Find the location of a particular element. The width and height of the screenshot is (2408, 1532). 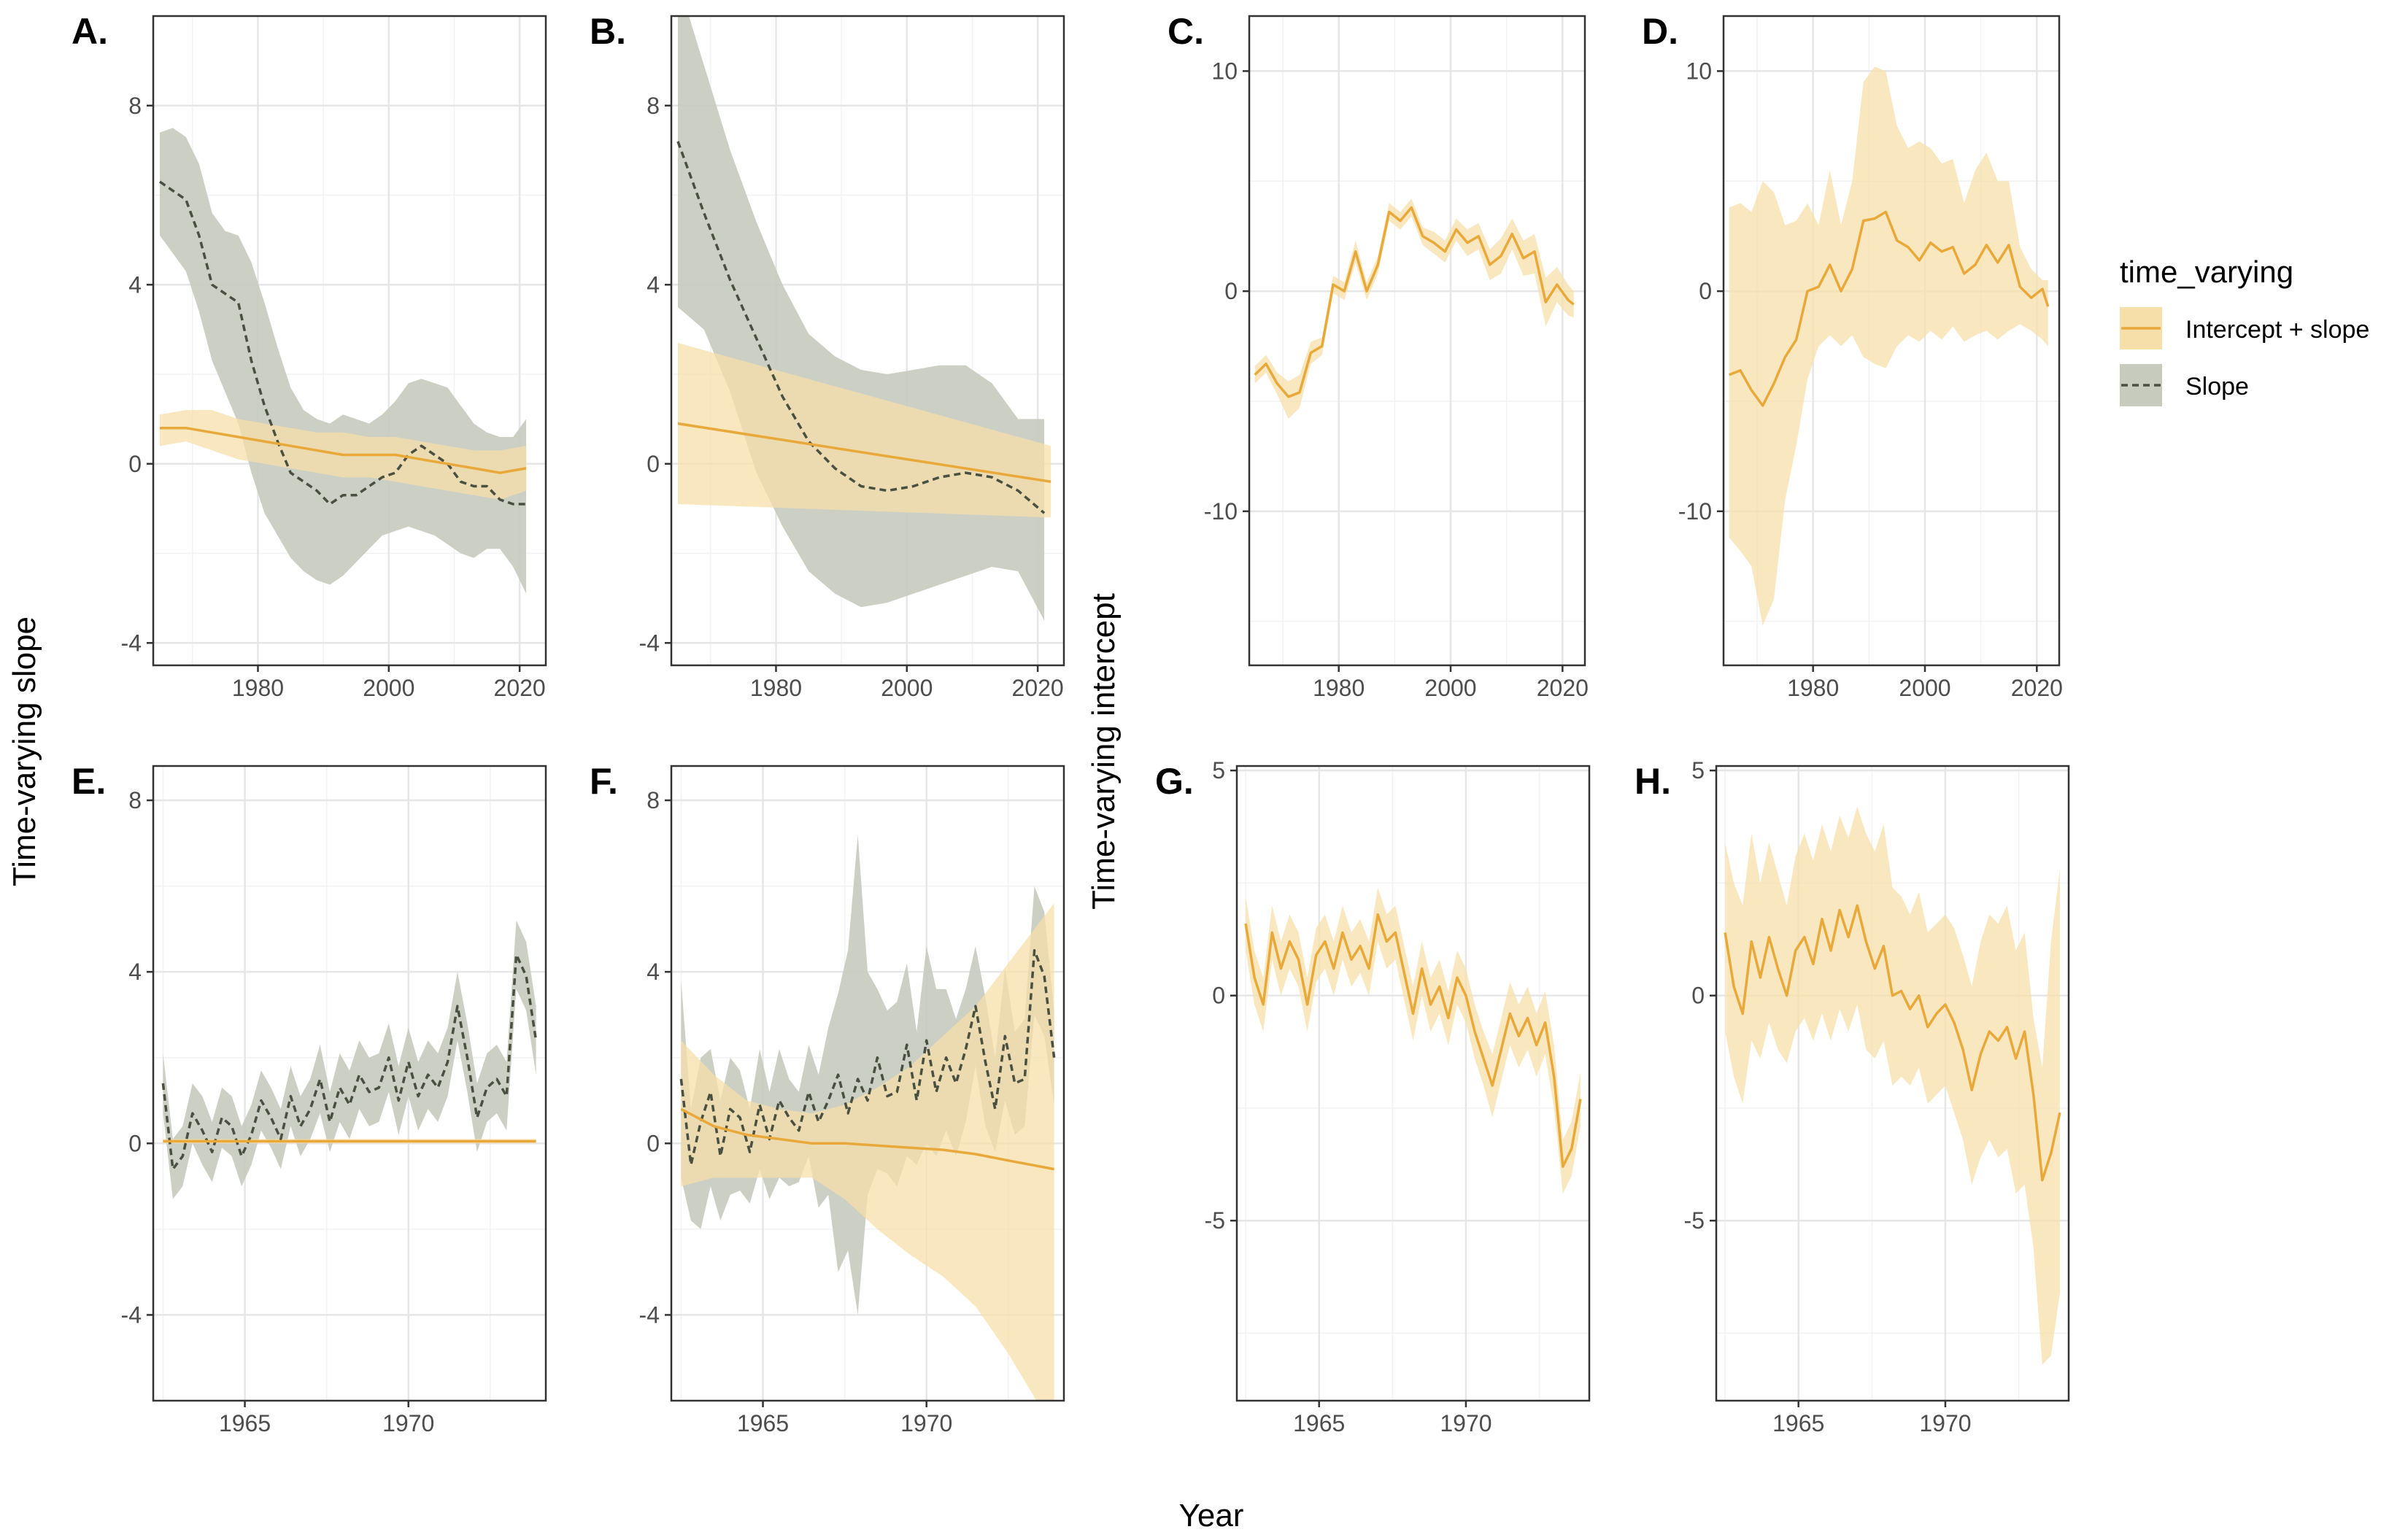

panel-c: 1980 2000 2020 -10 0 10 C. is located at coordinates (1378, 356).